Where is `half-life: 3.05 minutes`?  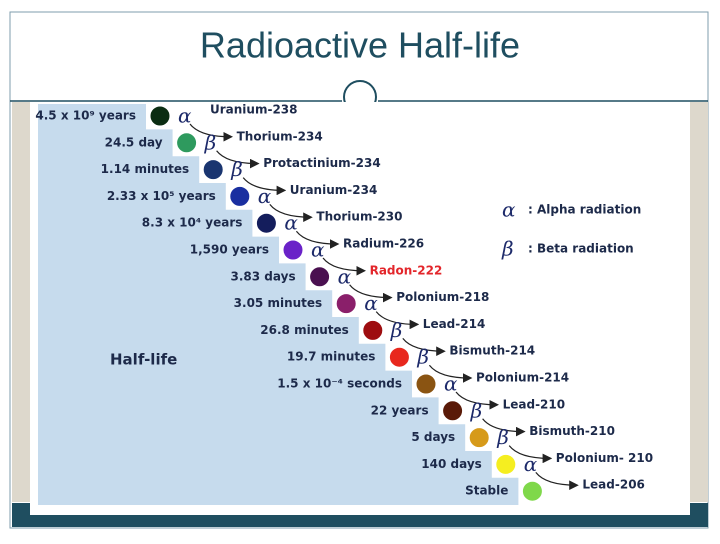
half-life: 3.05 minutes is located at coordinates (278, 303).